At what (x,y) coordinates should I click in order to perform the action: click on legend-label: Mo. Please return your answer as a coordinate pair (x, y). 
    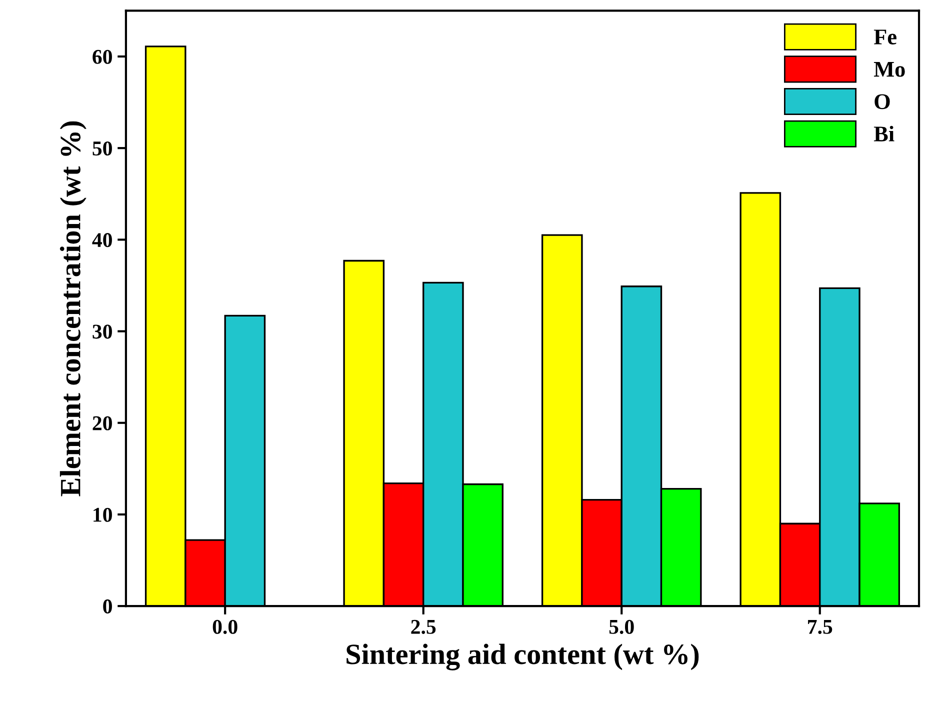
    Looking at the image, I should click on (889, 69).